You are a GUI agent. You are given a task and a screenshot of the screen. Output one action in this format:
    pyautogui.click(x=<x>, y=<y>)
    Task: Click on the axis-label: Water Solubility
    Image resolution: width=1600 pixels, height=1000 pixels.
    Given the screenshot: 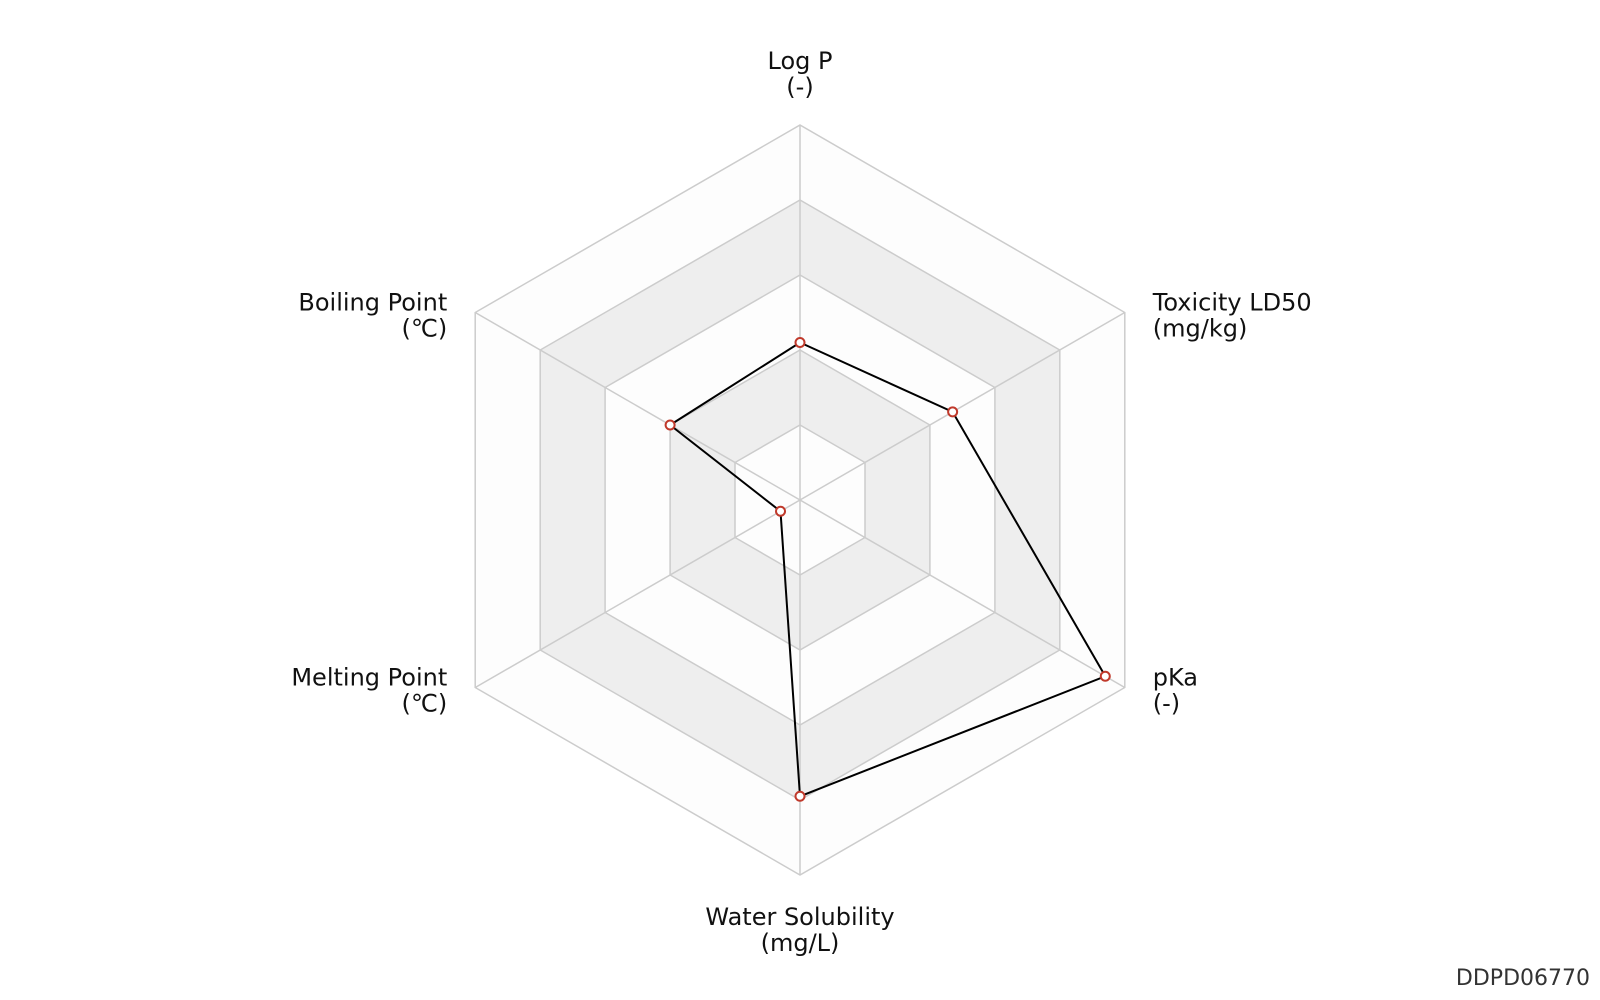 What is the action you would take?
    pyautogui.click(x=799, y=917)
    